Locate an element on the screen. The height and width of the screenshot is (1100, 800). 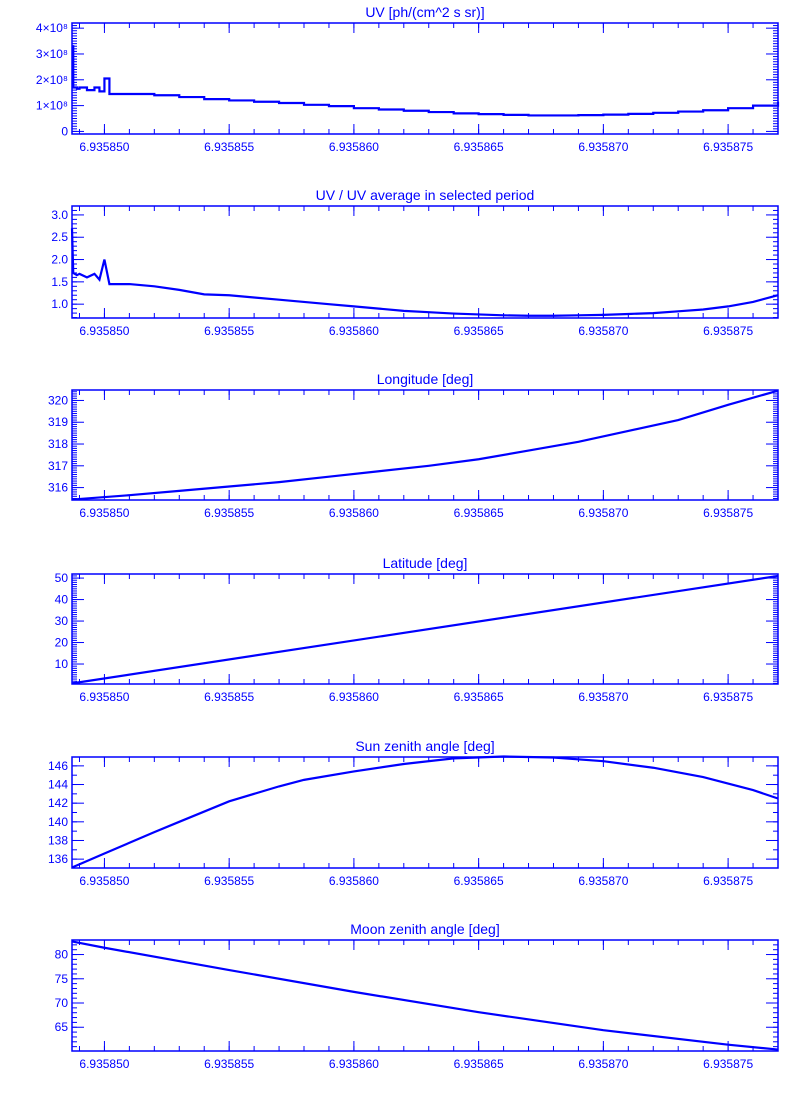
y-tick-label: 320 is located at coordinates (58, 400).